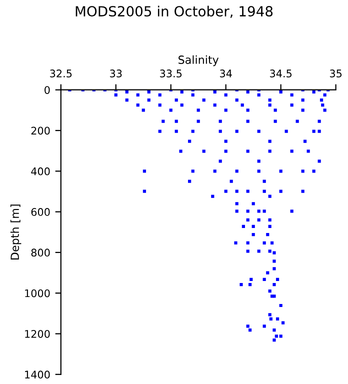 Image resolution: width=348 pixels, height=384 pixels. What do you see at coordinates (47, 90) in the screenshot?
I see `y-tick-label: 0` at bounding box center [47, 90].